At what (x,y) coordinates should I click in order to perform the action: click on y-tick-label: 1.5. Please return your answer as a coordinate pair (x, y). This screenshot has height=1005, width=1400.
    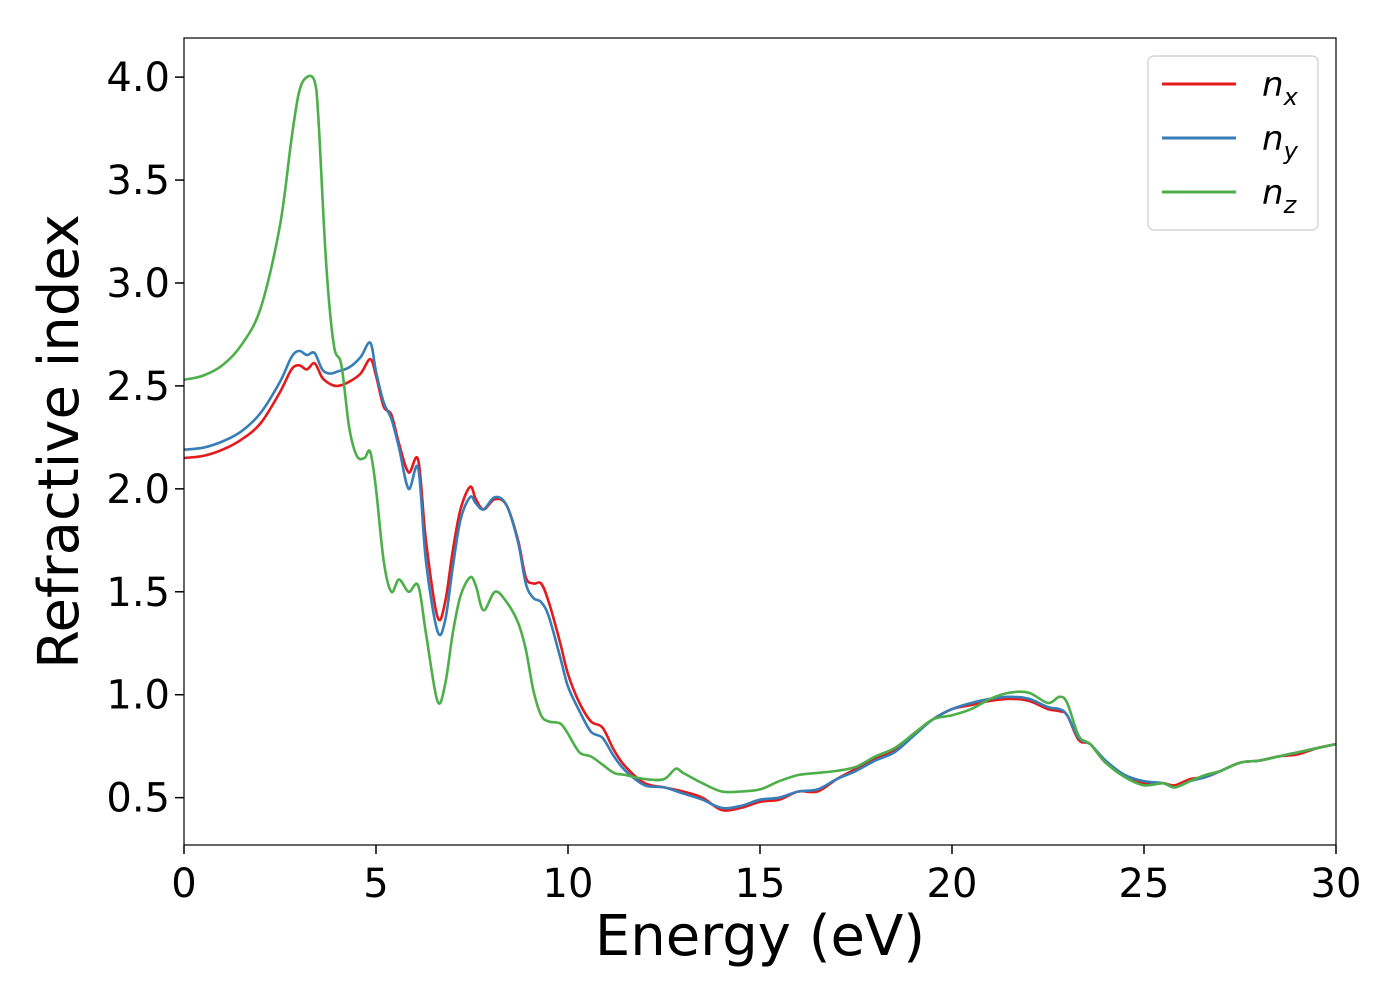
    Looking at the image, I should click on (138, 593).